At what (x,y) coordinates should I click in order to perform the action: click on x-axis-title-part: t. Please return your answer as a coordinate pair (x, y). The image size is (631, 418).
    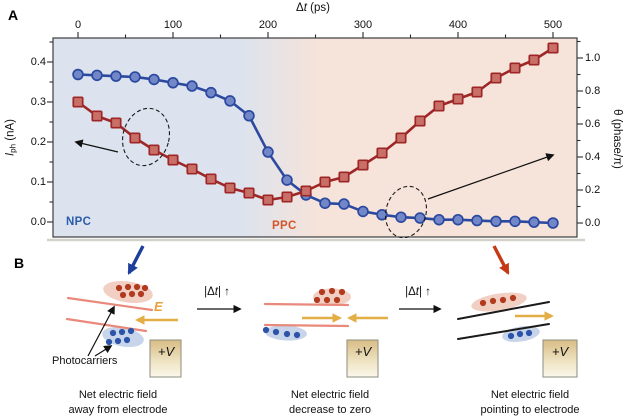
    Looking at the image, I should click on (305, 8).